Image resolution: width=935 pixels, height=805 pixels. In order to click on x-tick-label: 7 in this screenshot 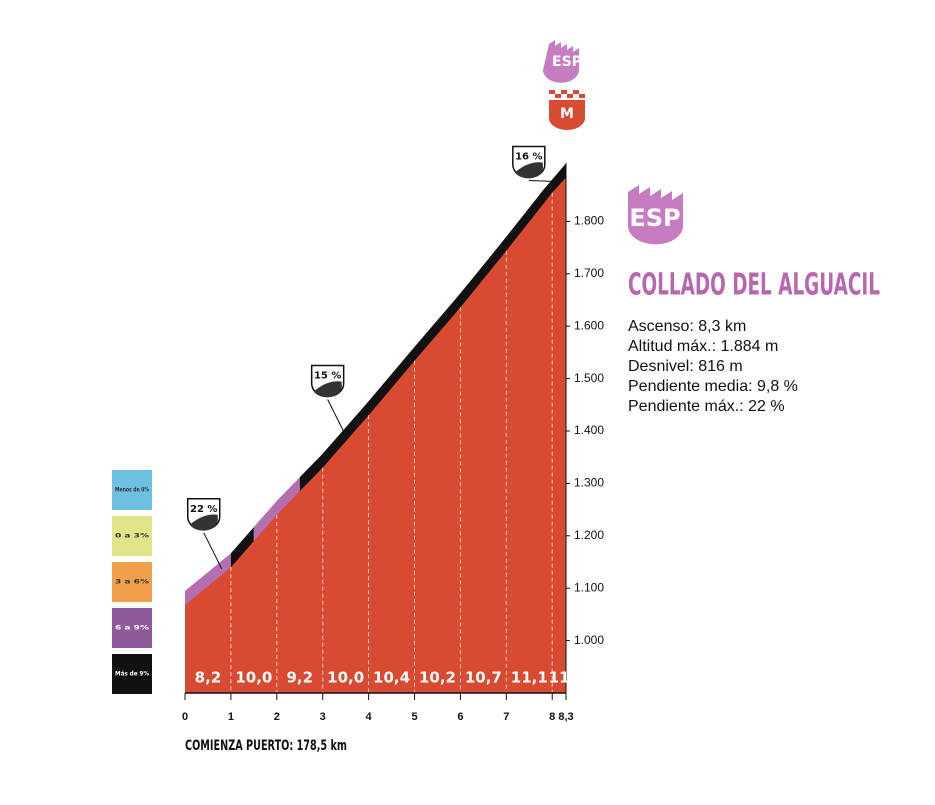, I will do `click(506, 717)`.